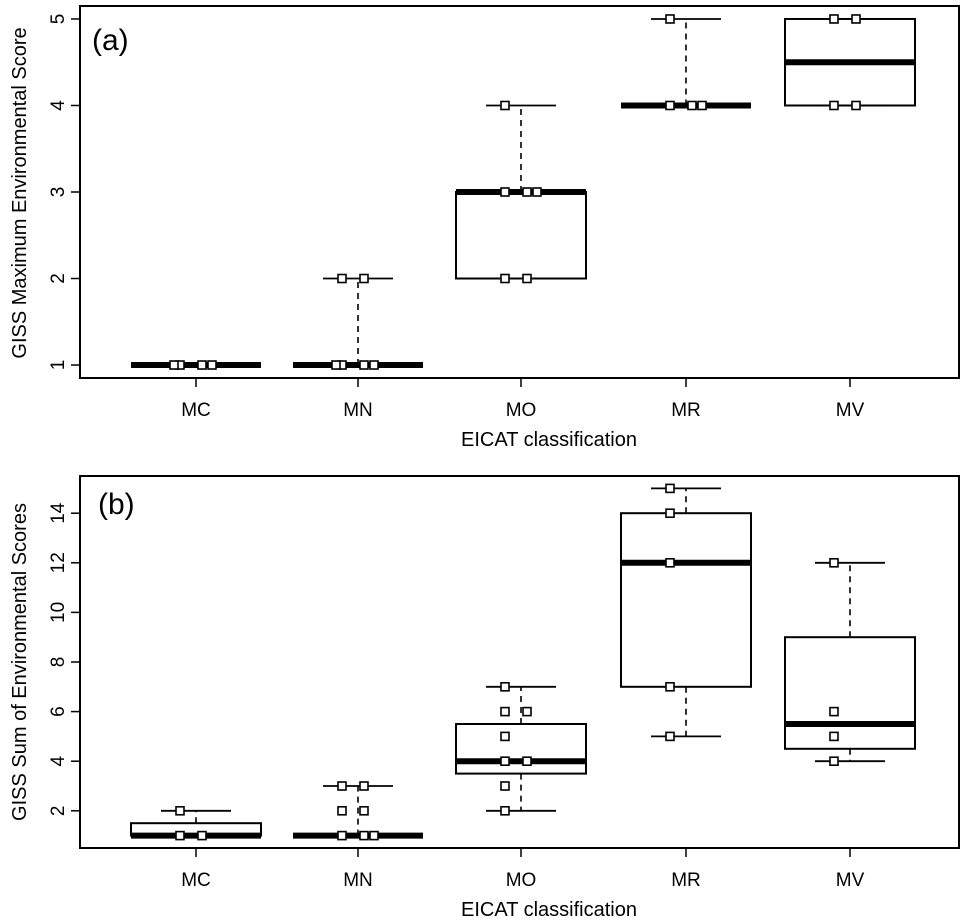 The width and height of the screenshot is (962, 922). What do you see at coordinates (686, 880) in the screenshot?
I see `x-tick-label-b: MR` at bounding box center [686, 880].